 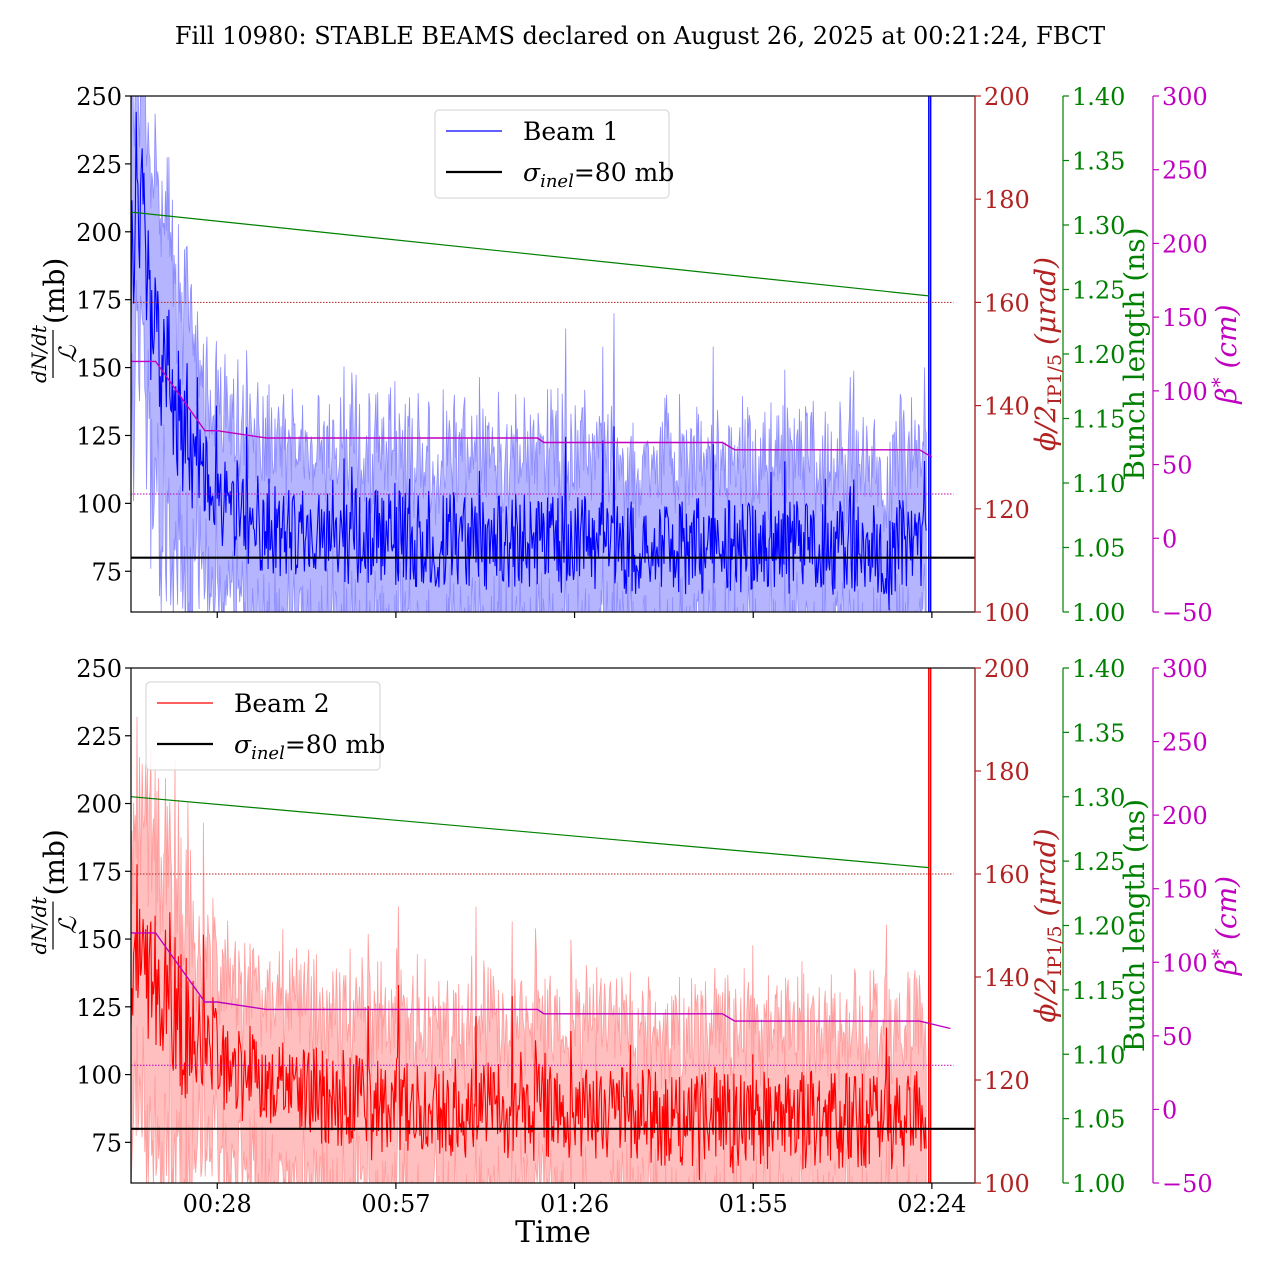 What do you see at coordinates (571, 131) in the screenshot?
I see `legend-beam-label: Beam 1` at bounding box center [571, 131].